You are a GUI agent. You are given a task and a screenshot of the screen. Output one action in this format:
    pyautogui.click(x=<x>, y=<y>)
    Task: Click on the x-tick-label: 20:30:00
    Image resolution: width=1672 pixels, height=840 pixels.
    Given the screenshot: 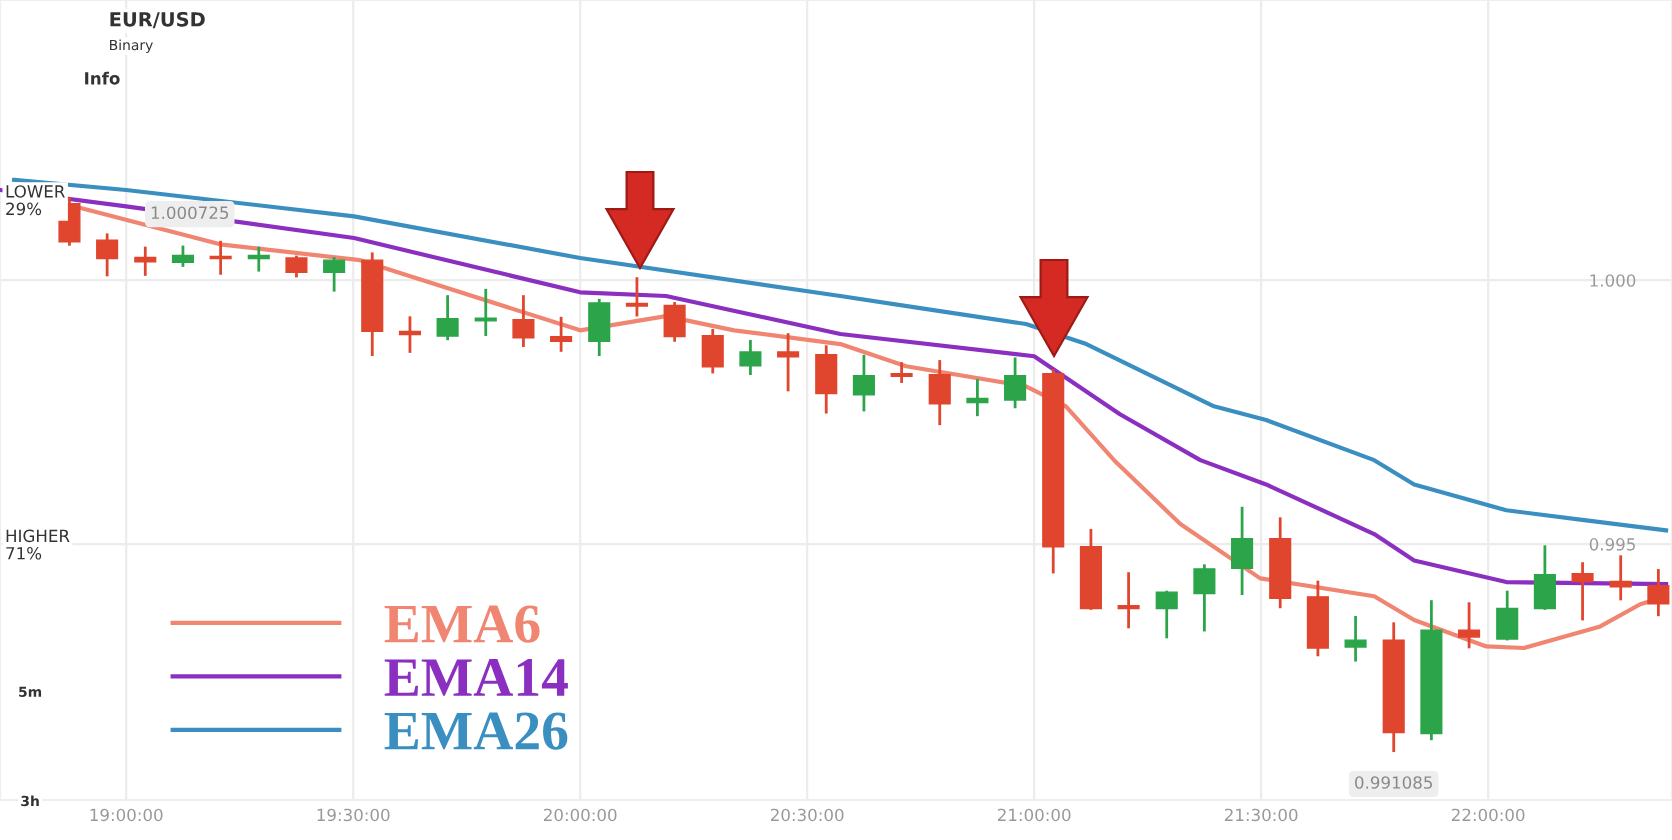 What is the action you would take?
    pyautogui.click(x=807, y=815)
    